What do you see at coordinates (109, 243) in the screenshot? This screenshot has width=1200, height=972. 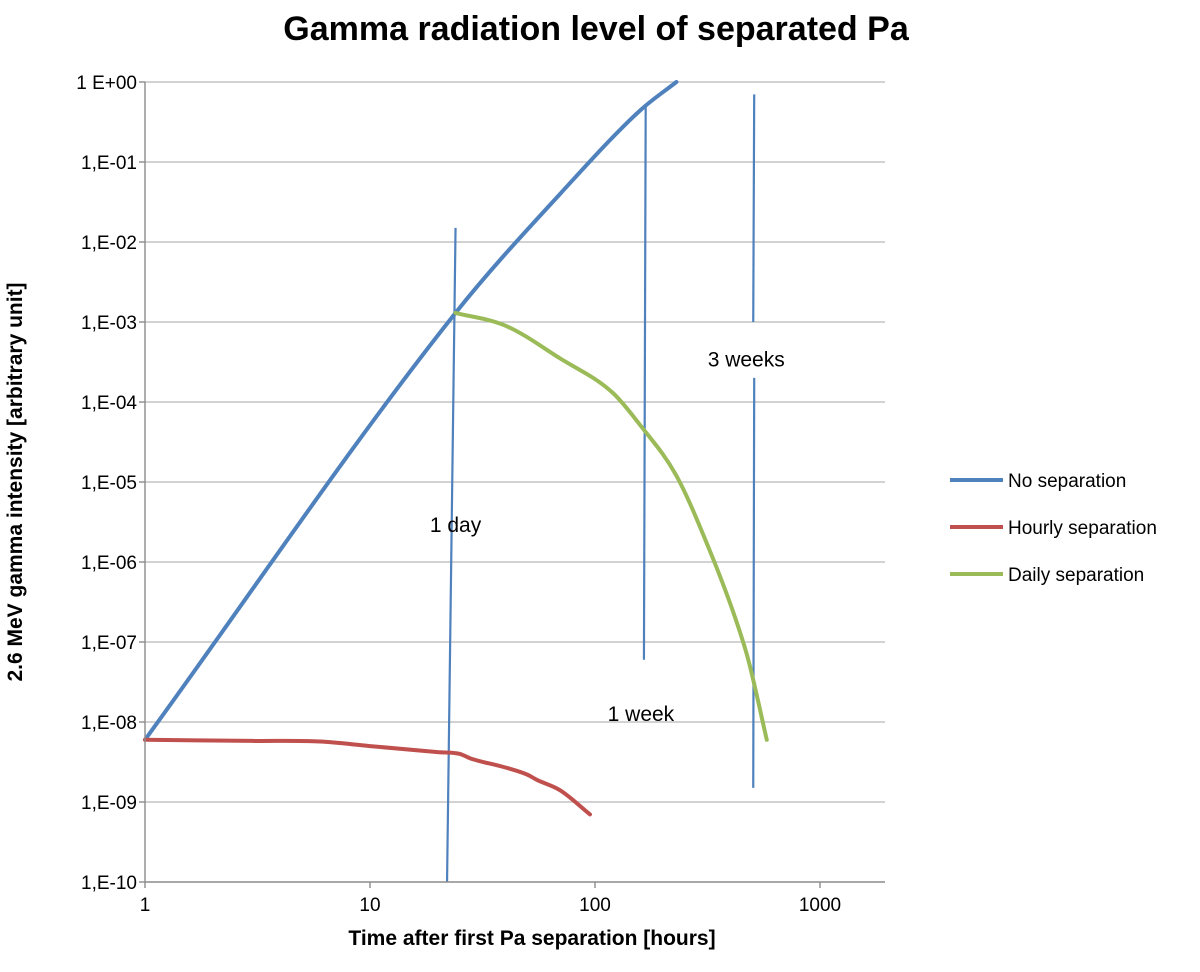 I see `y-tick-label: 1,E-02` at bounding box center [109, 243].